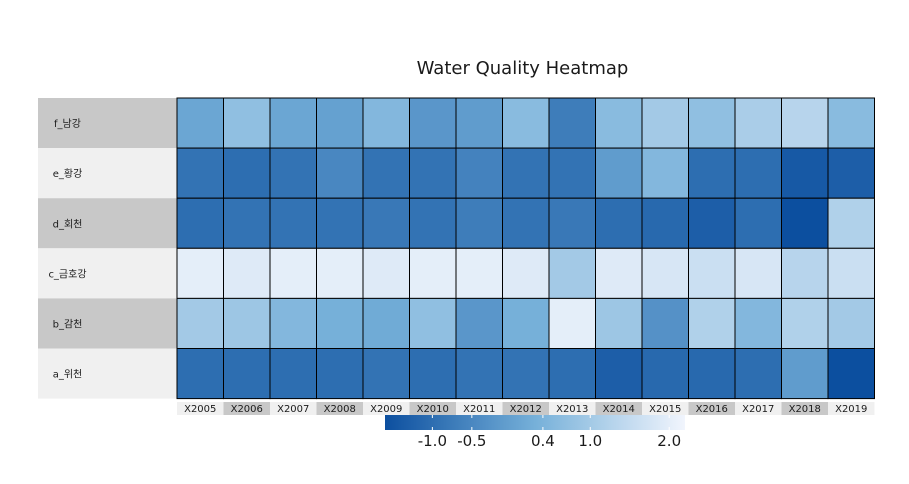 The width and height of the screenshot is (909, 484). I want to click on column-label: X2007, so click(293, 409).